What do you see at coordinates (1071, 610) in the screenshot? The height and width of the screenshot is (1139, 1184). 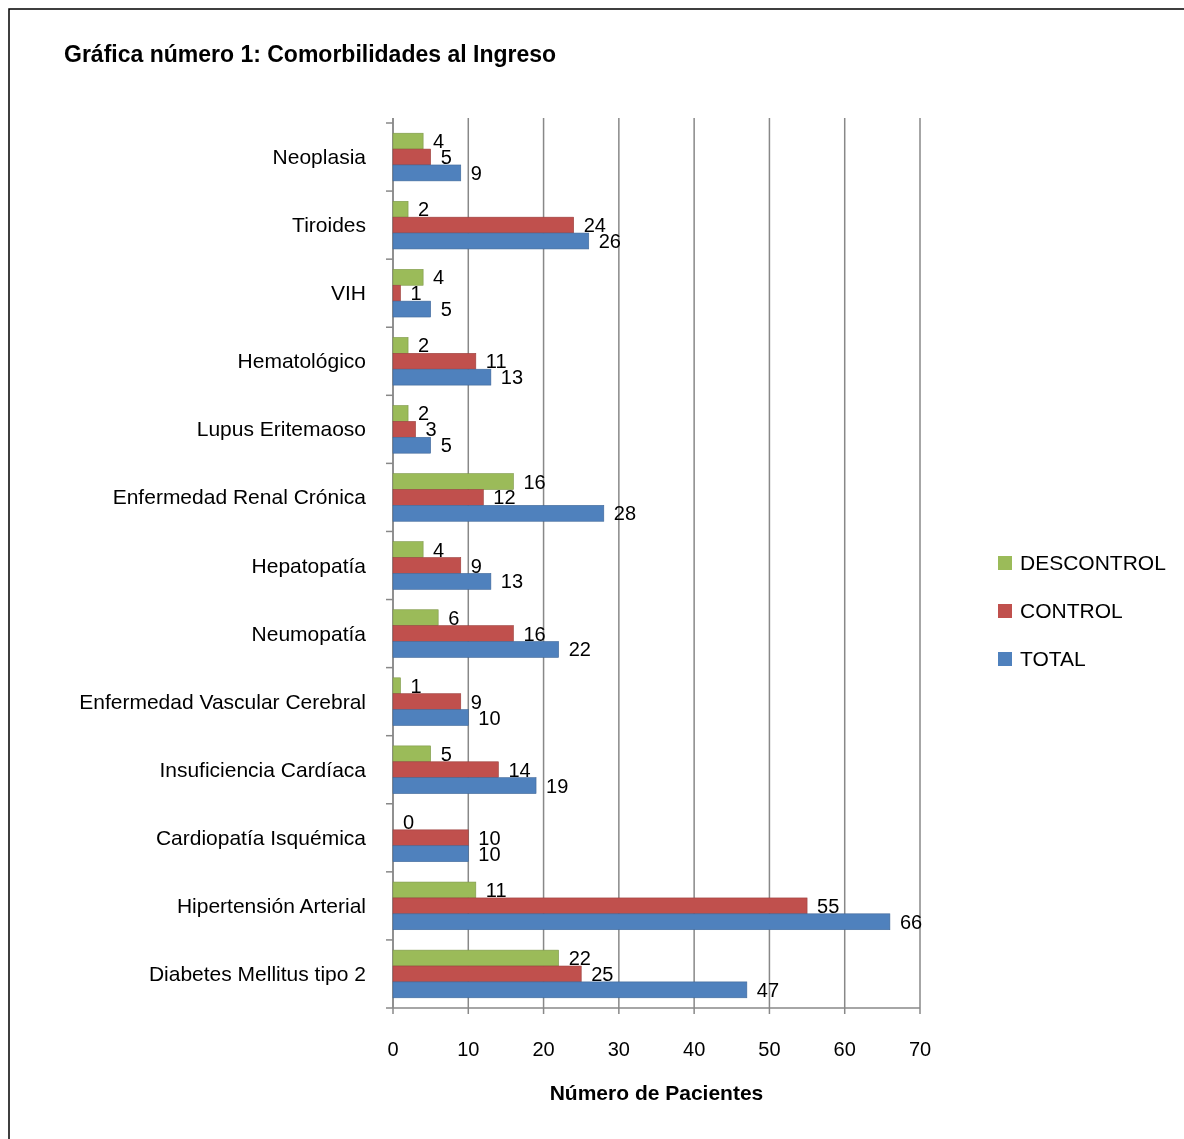 I see `legend-label: CONTROL` at bounding box center [1071, 610].